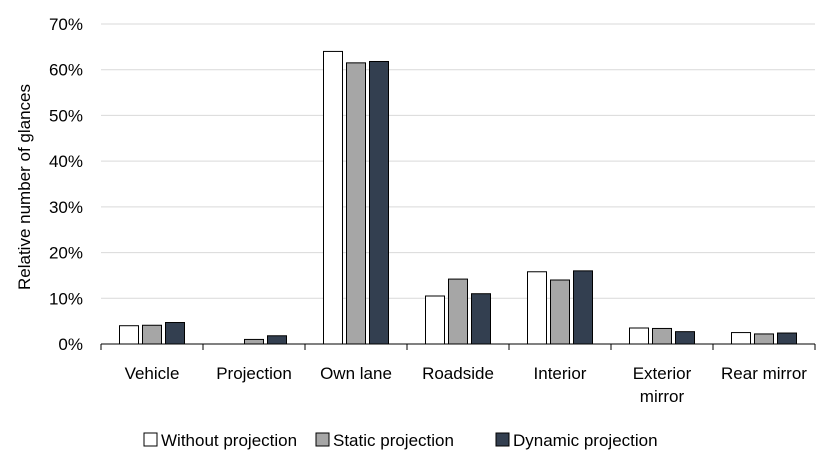 The image size is (822, 458). What do you see at coordinates (66, 184) in the screenshot?
I see `y-axis-tick-labels: 0% 10% 20% 30% 40% 50% 60% 70%` at bounding box center [66, 184].